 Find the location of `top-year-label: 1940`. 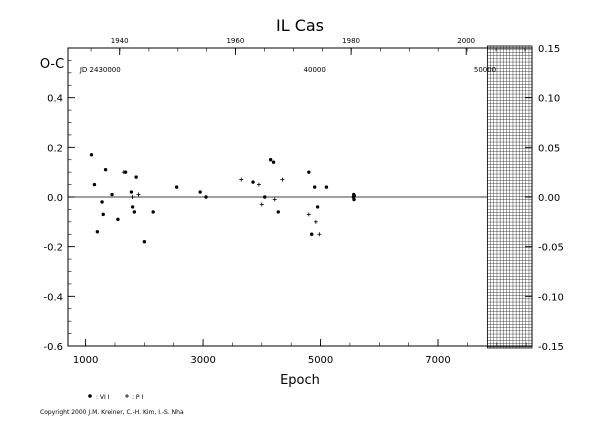

top-year-label: 1940 is located at coordinates (120, 41).